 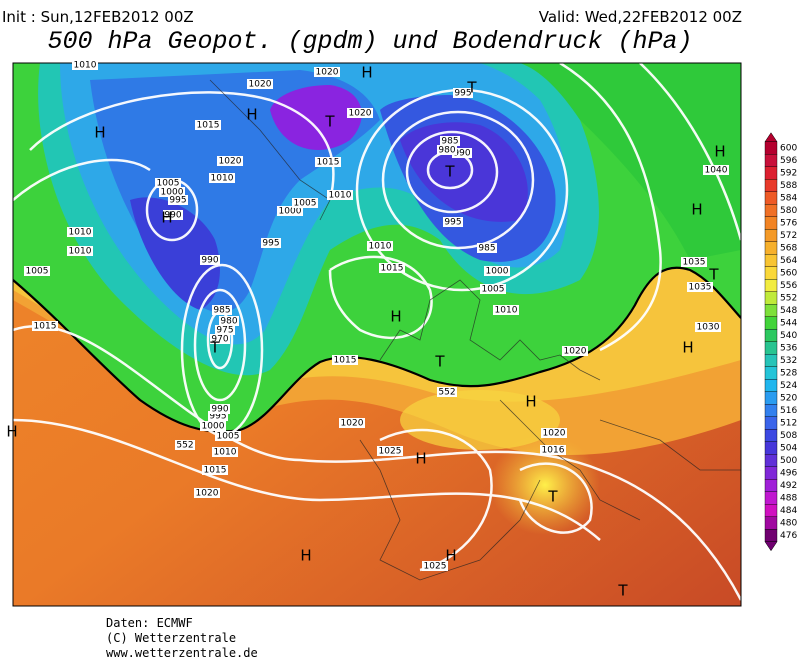 I want to click on colorbar-label: 520, so click(x=788, y=399).